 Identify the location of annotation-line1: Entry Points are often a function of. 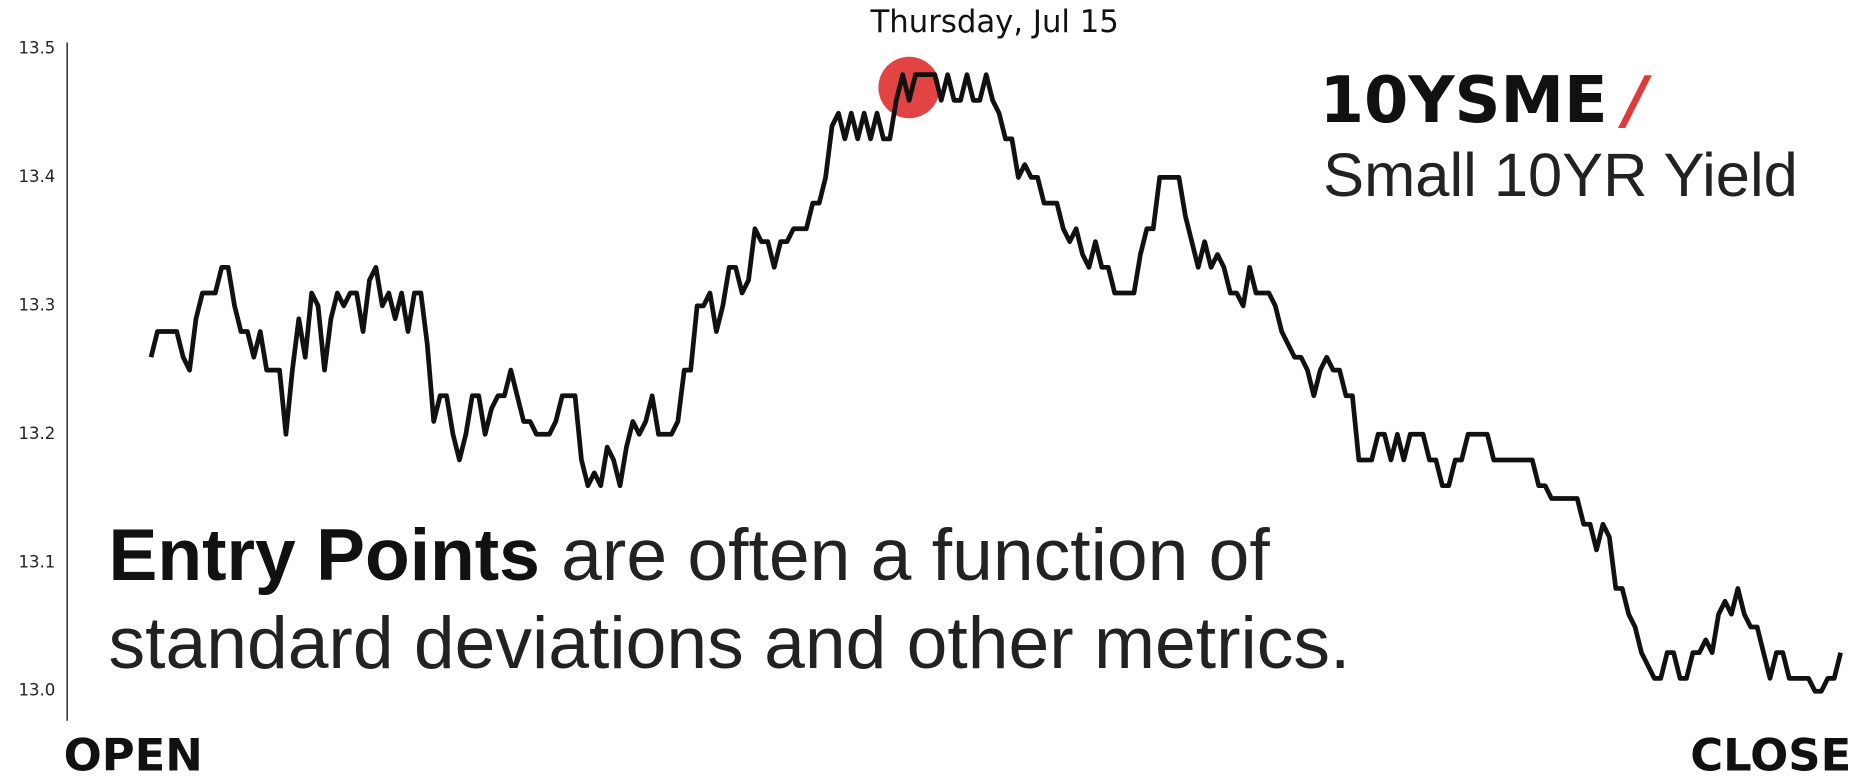
(690, 556).